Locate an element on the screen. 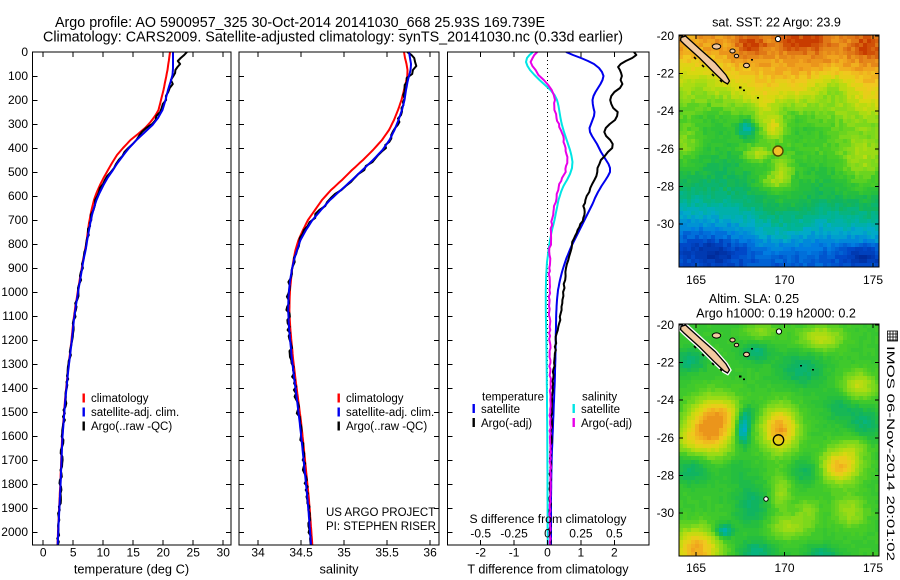 Image resolution: width=900 pixels, height=580 pixels. svg-text: 300 is located at coordinates (18, 124).